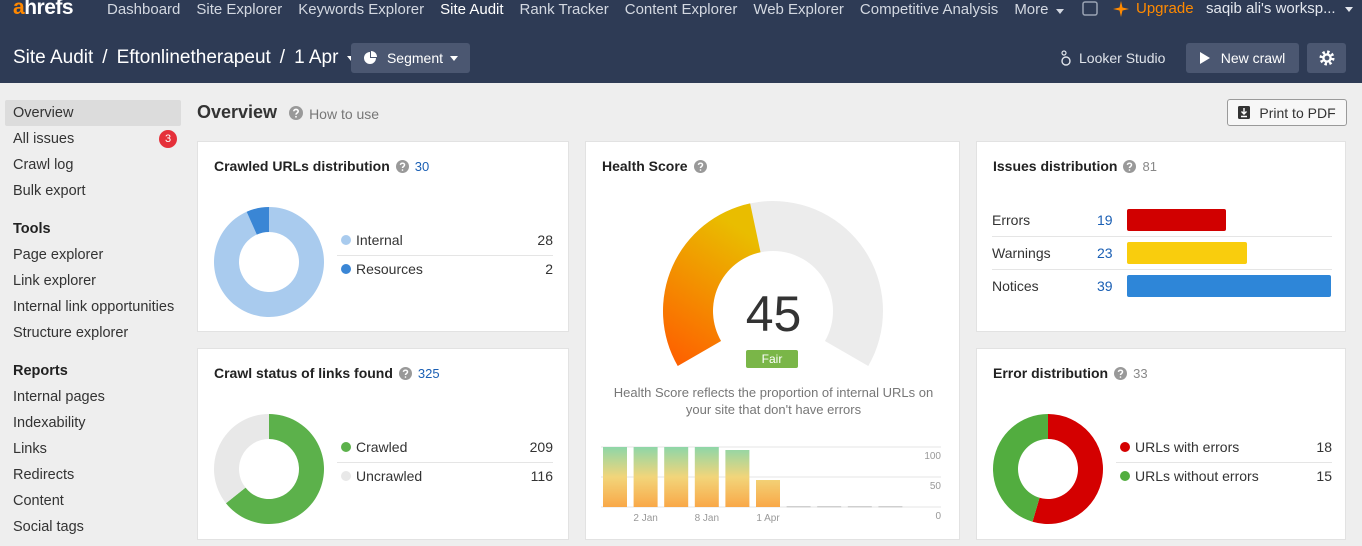  Describe the element at coordinates (938, 516) in the screenshot. I see `y-tick-label: 0` at that location.